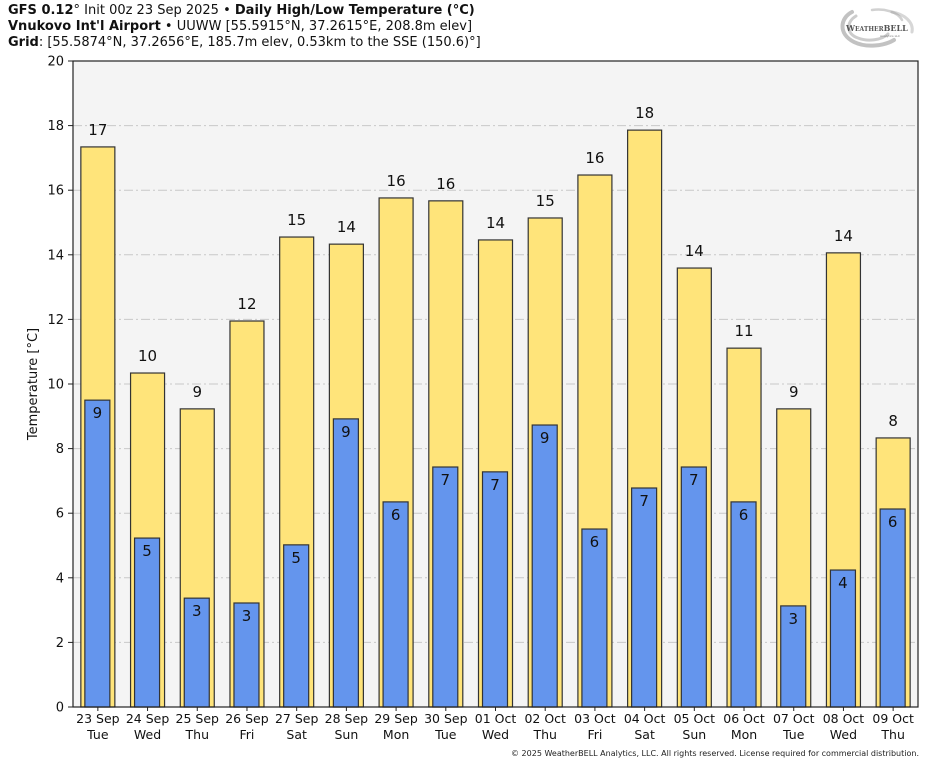 Image resolution: width=935 pixels, height=768 pixels. What do you see at coordinates (198, 718) in the screenshot?
I see `x-tick-date-label: 25 Sep` at bounding box center [198, 718].